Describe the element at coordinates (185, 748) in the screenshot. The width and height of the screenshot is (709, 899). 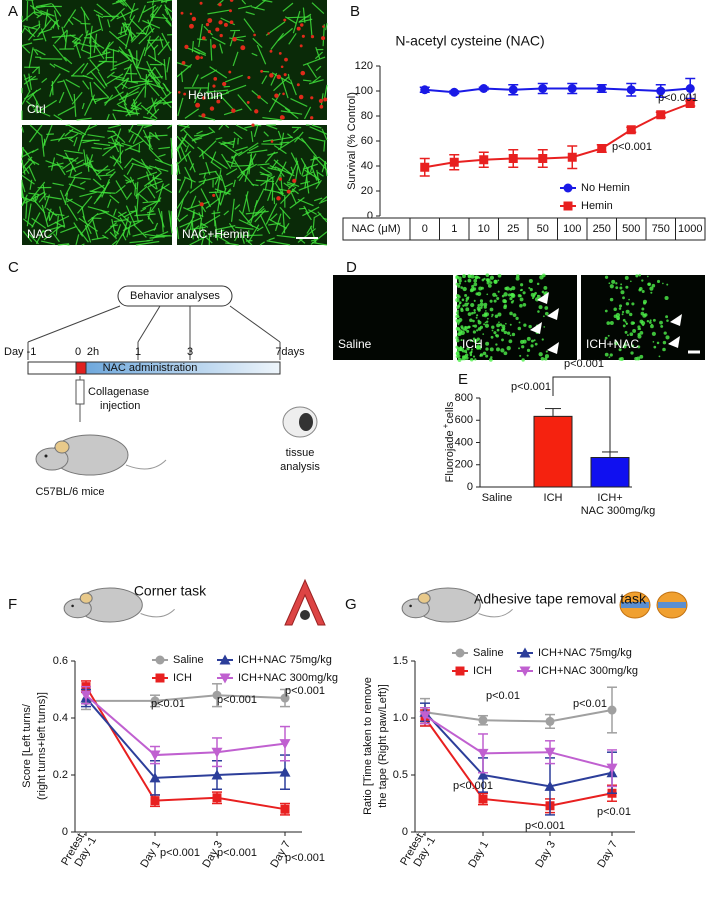
I see `series-line` at that location.